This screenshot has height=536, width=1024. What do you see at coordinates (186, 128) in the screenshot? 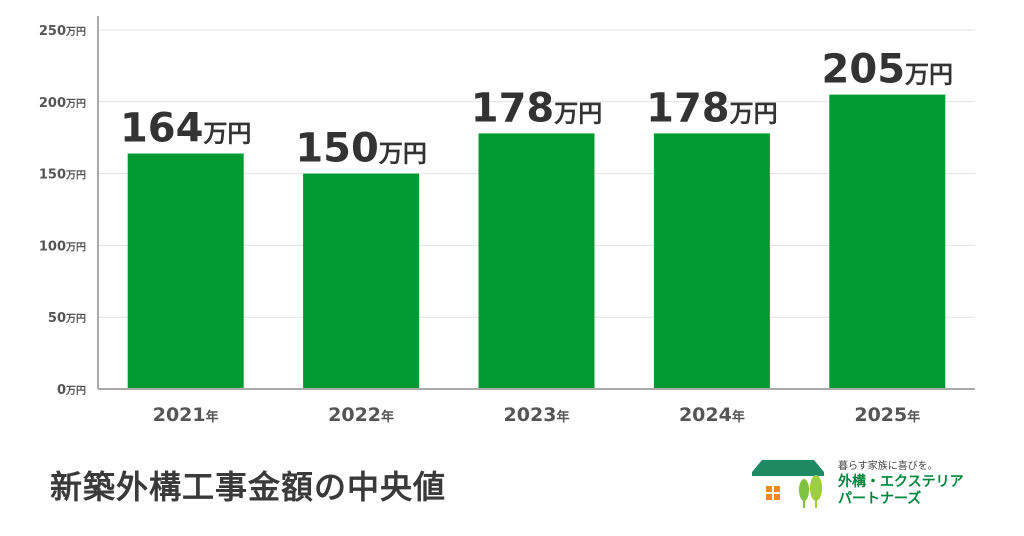
I see `value-label-2021: 164万円` at bounding box center [186, 128].